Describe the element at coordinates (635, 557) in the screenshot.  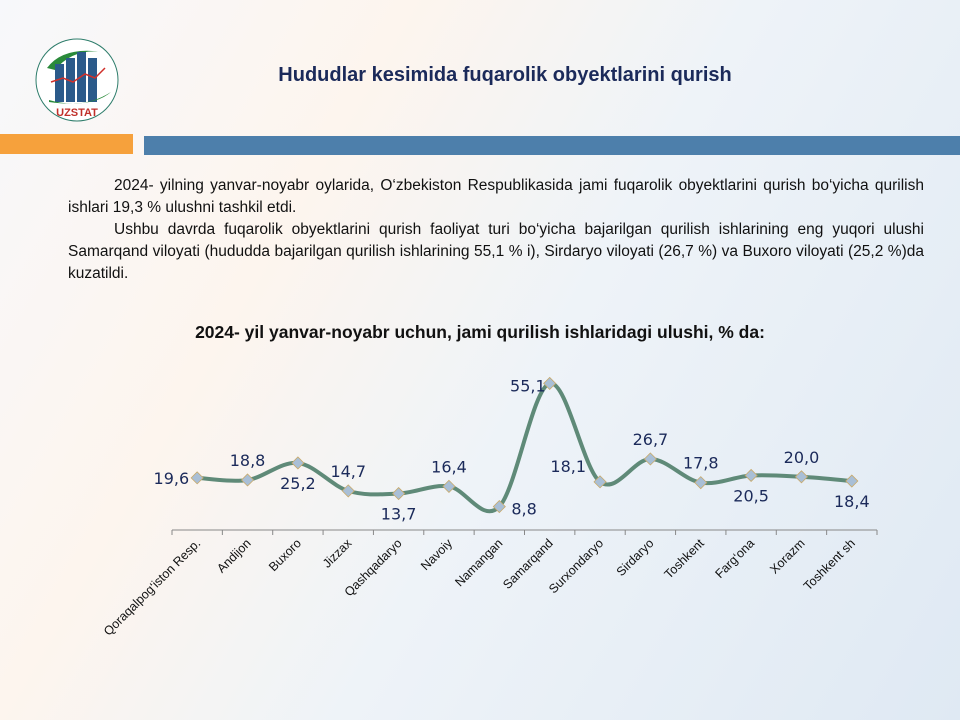
I see `category-label: Sirdaryo` at that location.